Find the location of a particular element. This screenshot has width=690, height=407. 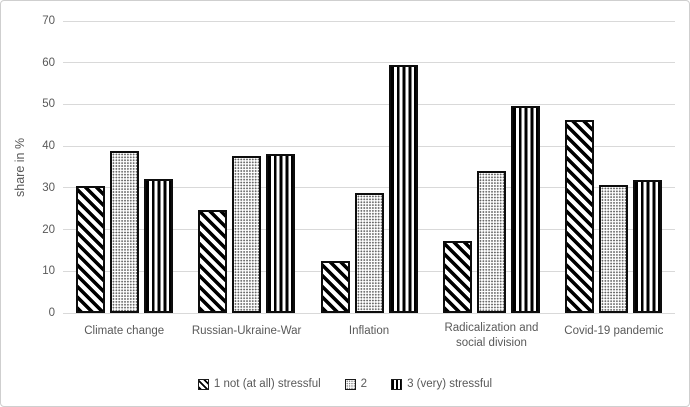

category-label: Covid-19 pandemic is located at coordinates (614, 331).